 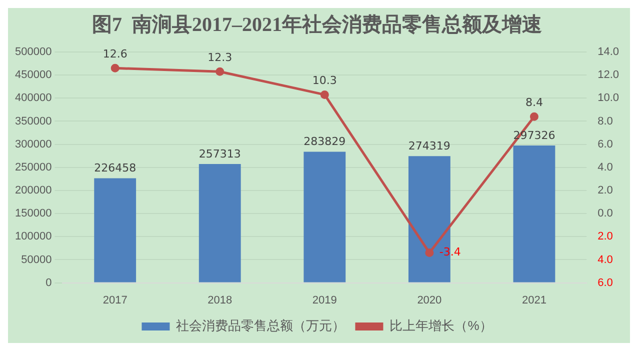 What do you see at coordinates (33, 167) in the screenshot?
I see `y-tick-label: 250000` at bounding box center [33, 167].